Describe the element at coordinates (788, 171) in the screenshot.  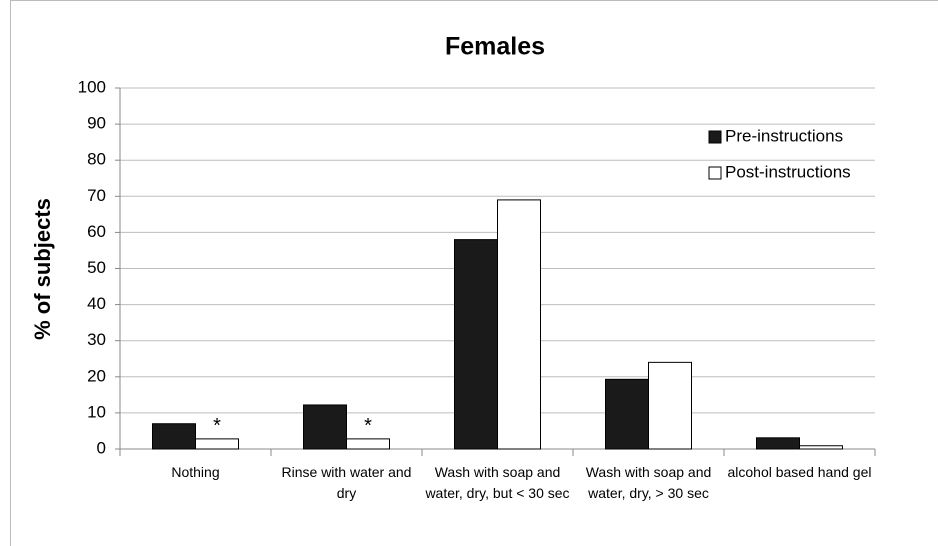
I see `legend-label: Post-instructions` at that location.